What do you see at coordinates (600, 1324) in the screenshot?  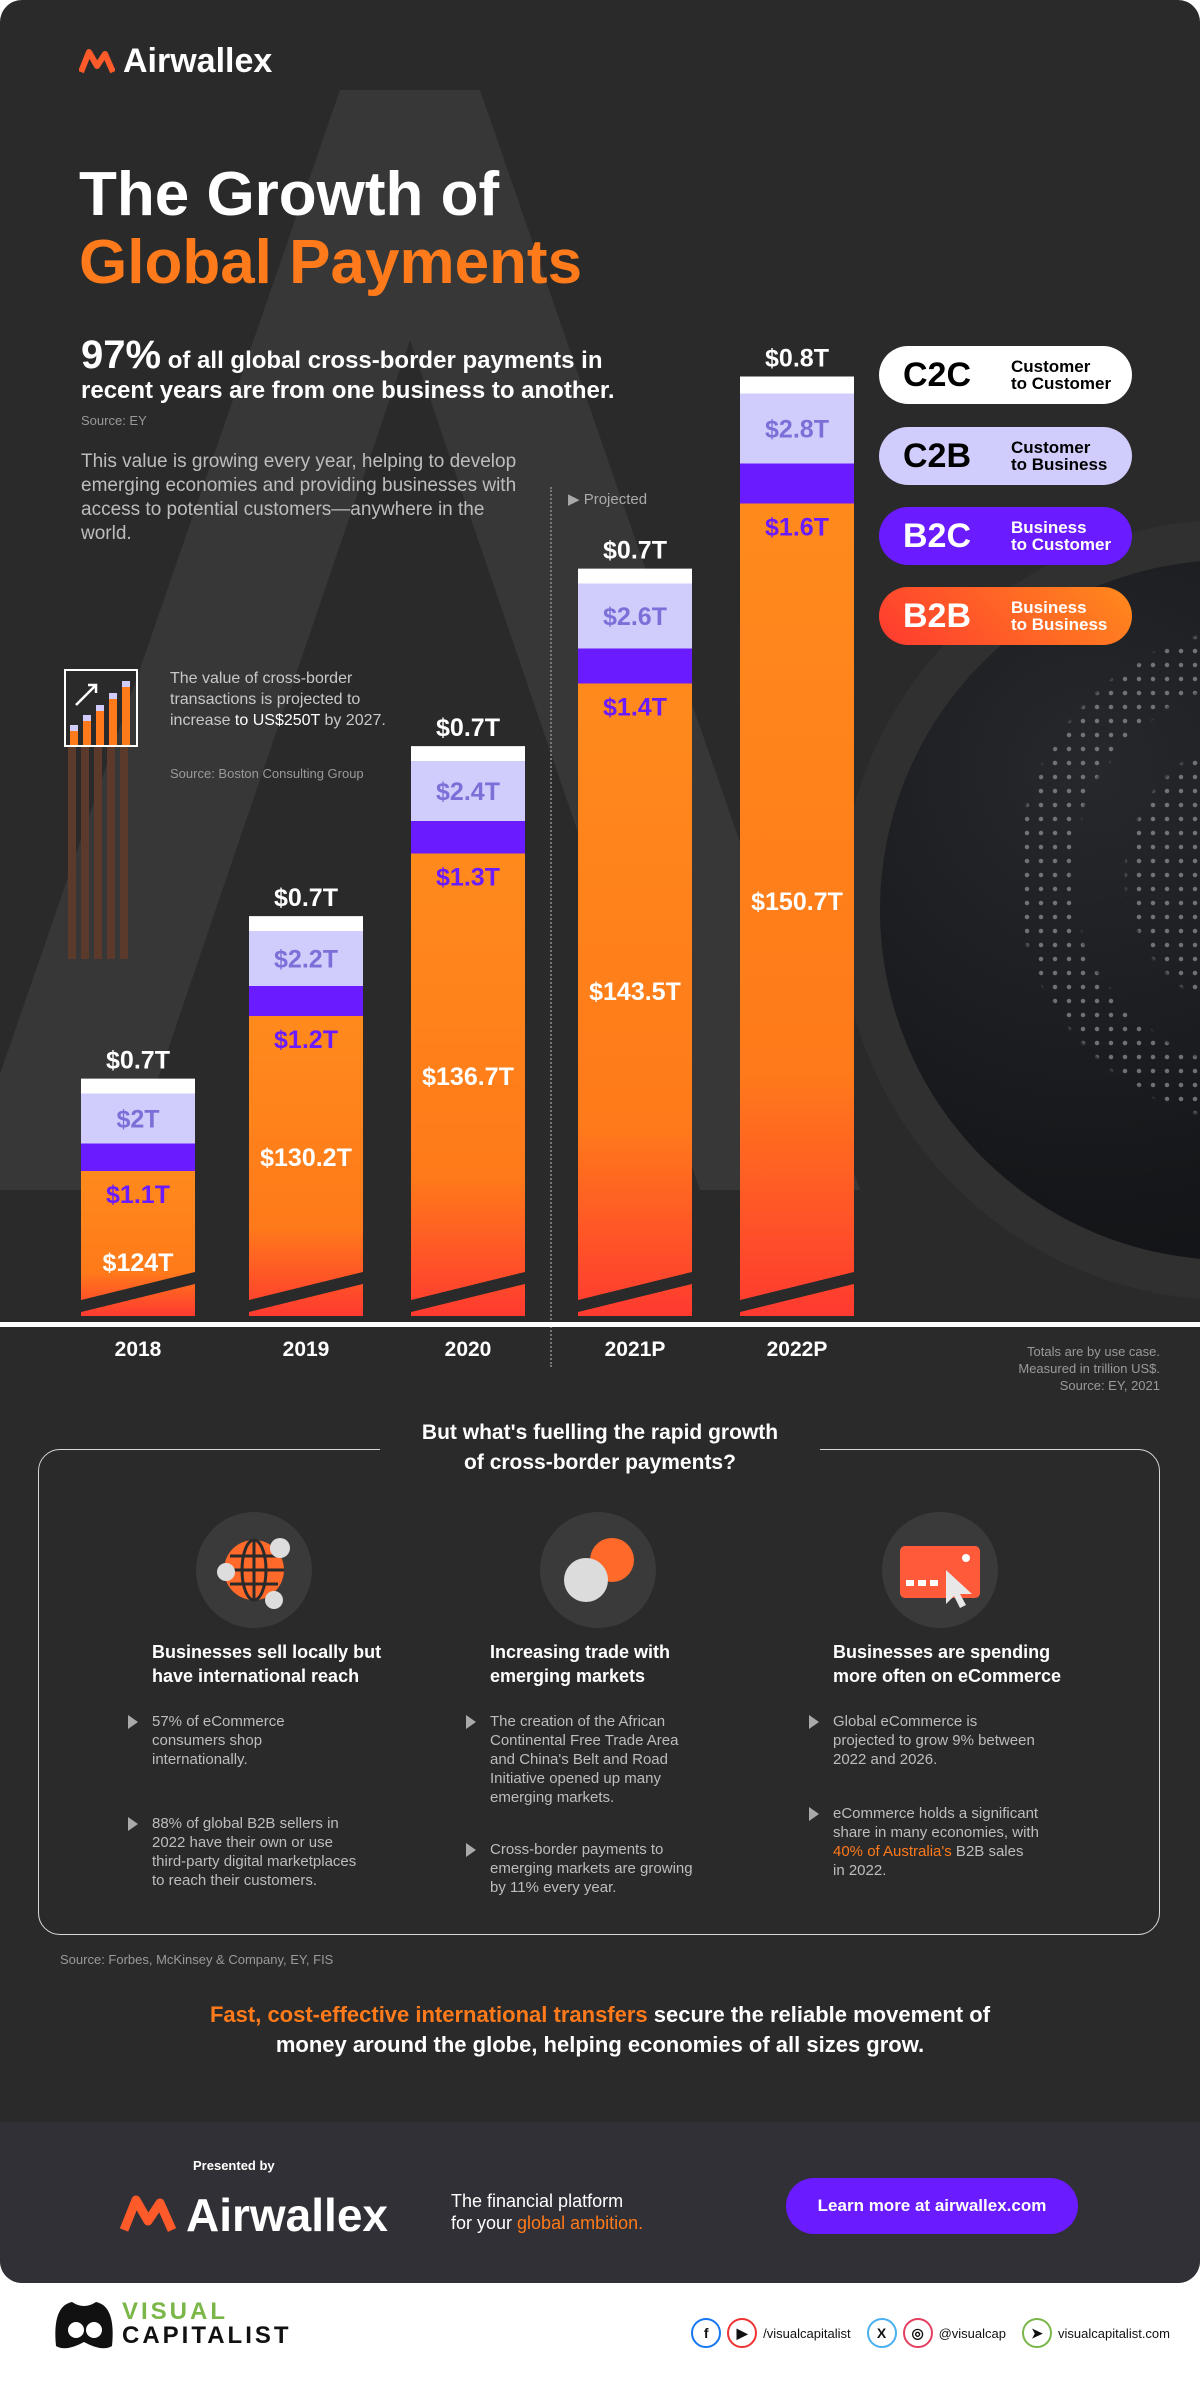 I see `x-axis-line` at bounding box center [600, 1324].